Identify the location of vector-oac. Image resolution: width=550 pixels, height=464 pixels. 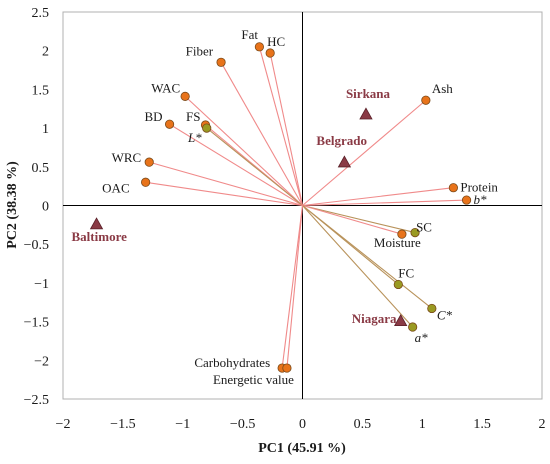
(224, 194).